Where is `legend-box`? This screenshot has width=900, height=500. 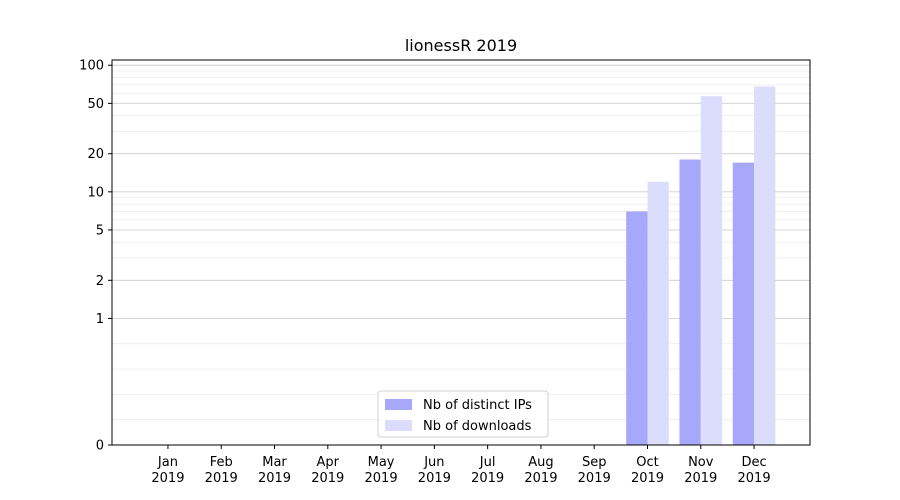 legend-box is located at coordinates (463, 414).